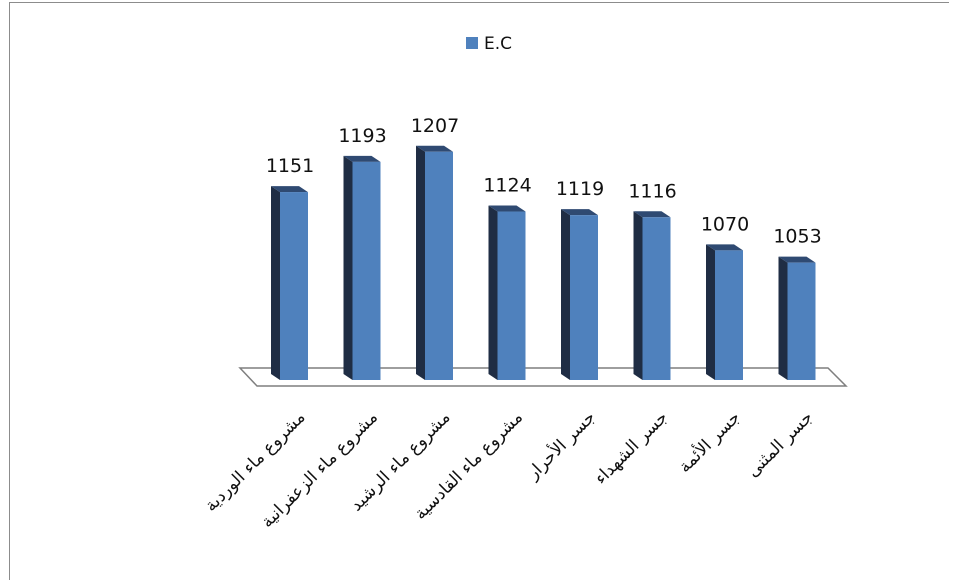 Image resolution: width=959 pixels, height=581 pixels. Describe the element at coordinates (498, 44) in the screenshot. I see `legend-label-ec: E.C` at that location.